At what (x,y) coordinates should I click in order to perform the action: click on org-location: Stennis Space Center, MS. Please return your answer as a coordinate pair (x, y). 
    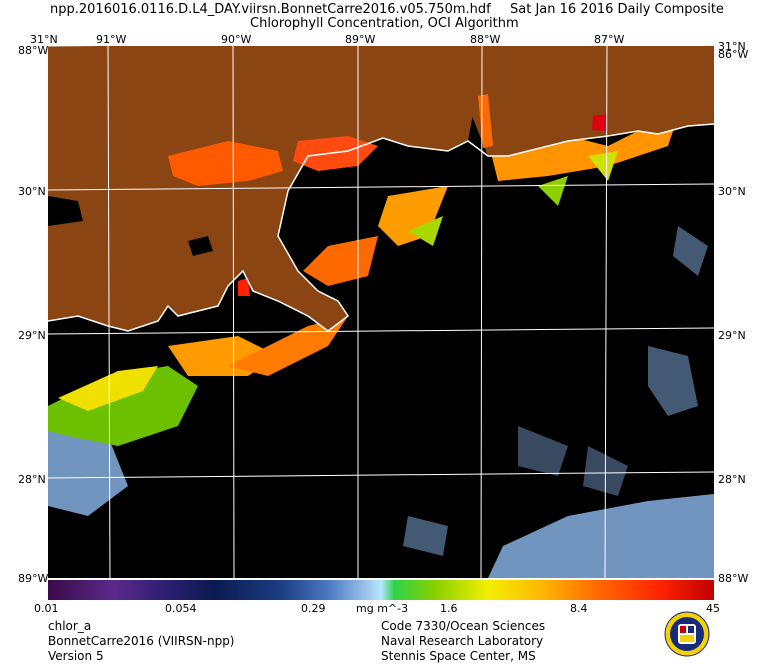
    Looking at the image, I should click on (458, 656).